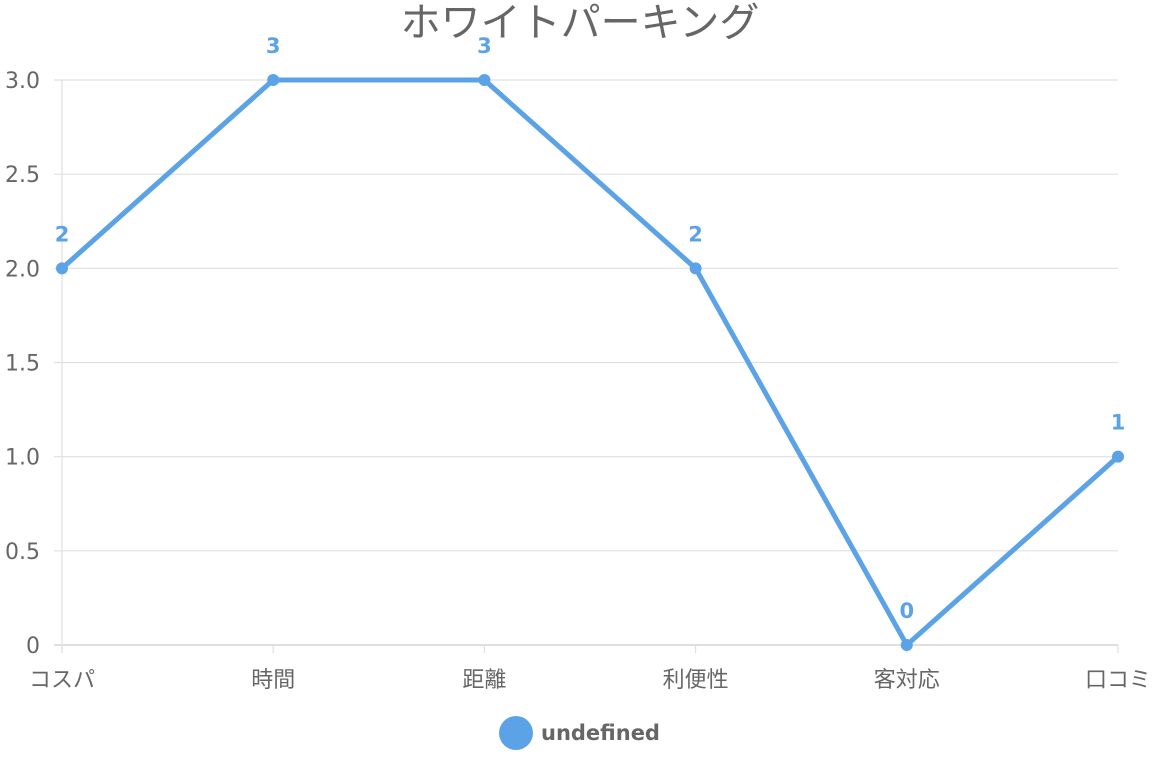  I want to click on x-tick-label: 時間, so click(273, 680).